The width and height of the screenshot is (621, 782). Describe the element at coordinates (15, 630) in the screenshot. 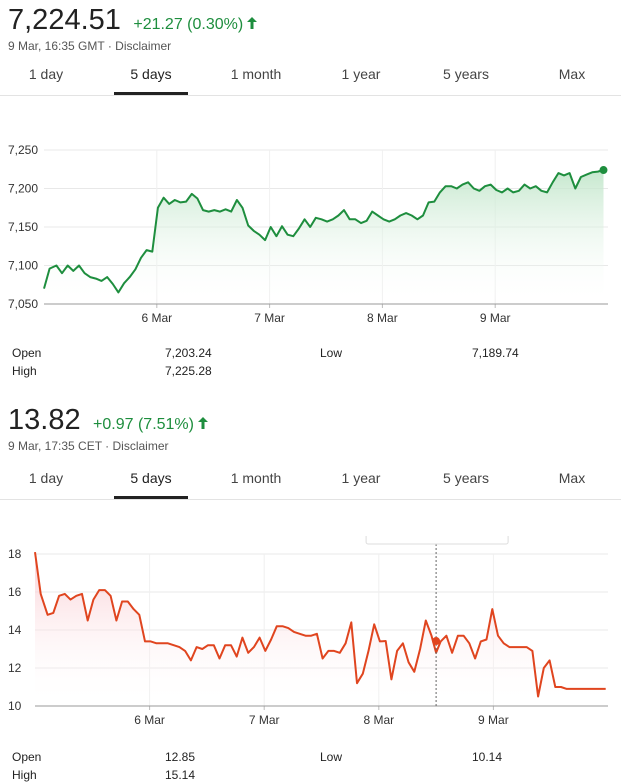

I see `y-tick-label: 14` at that location.